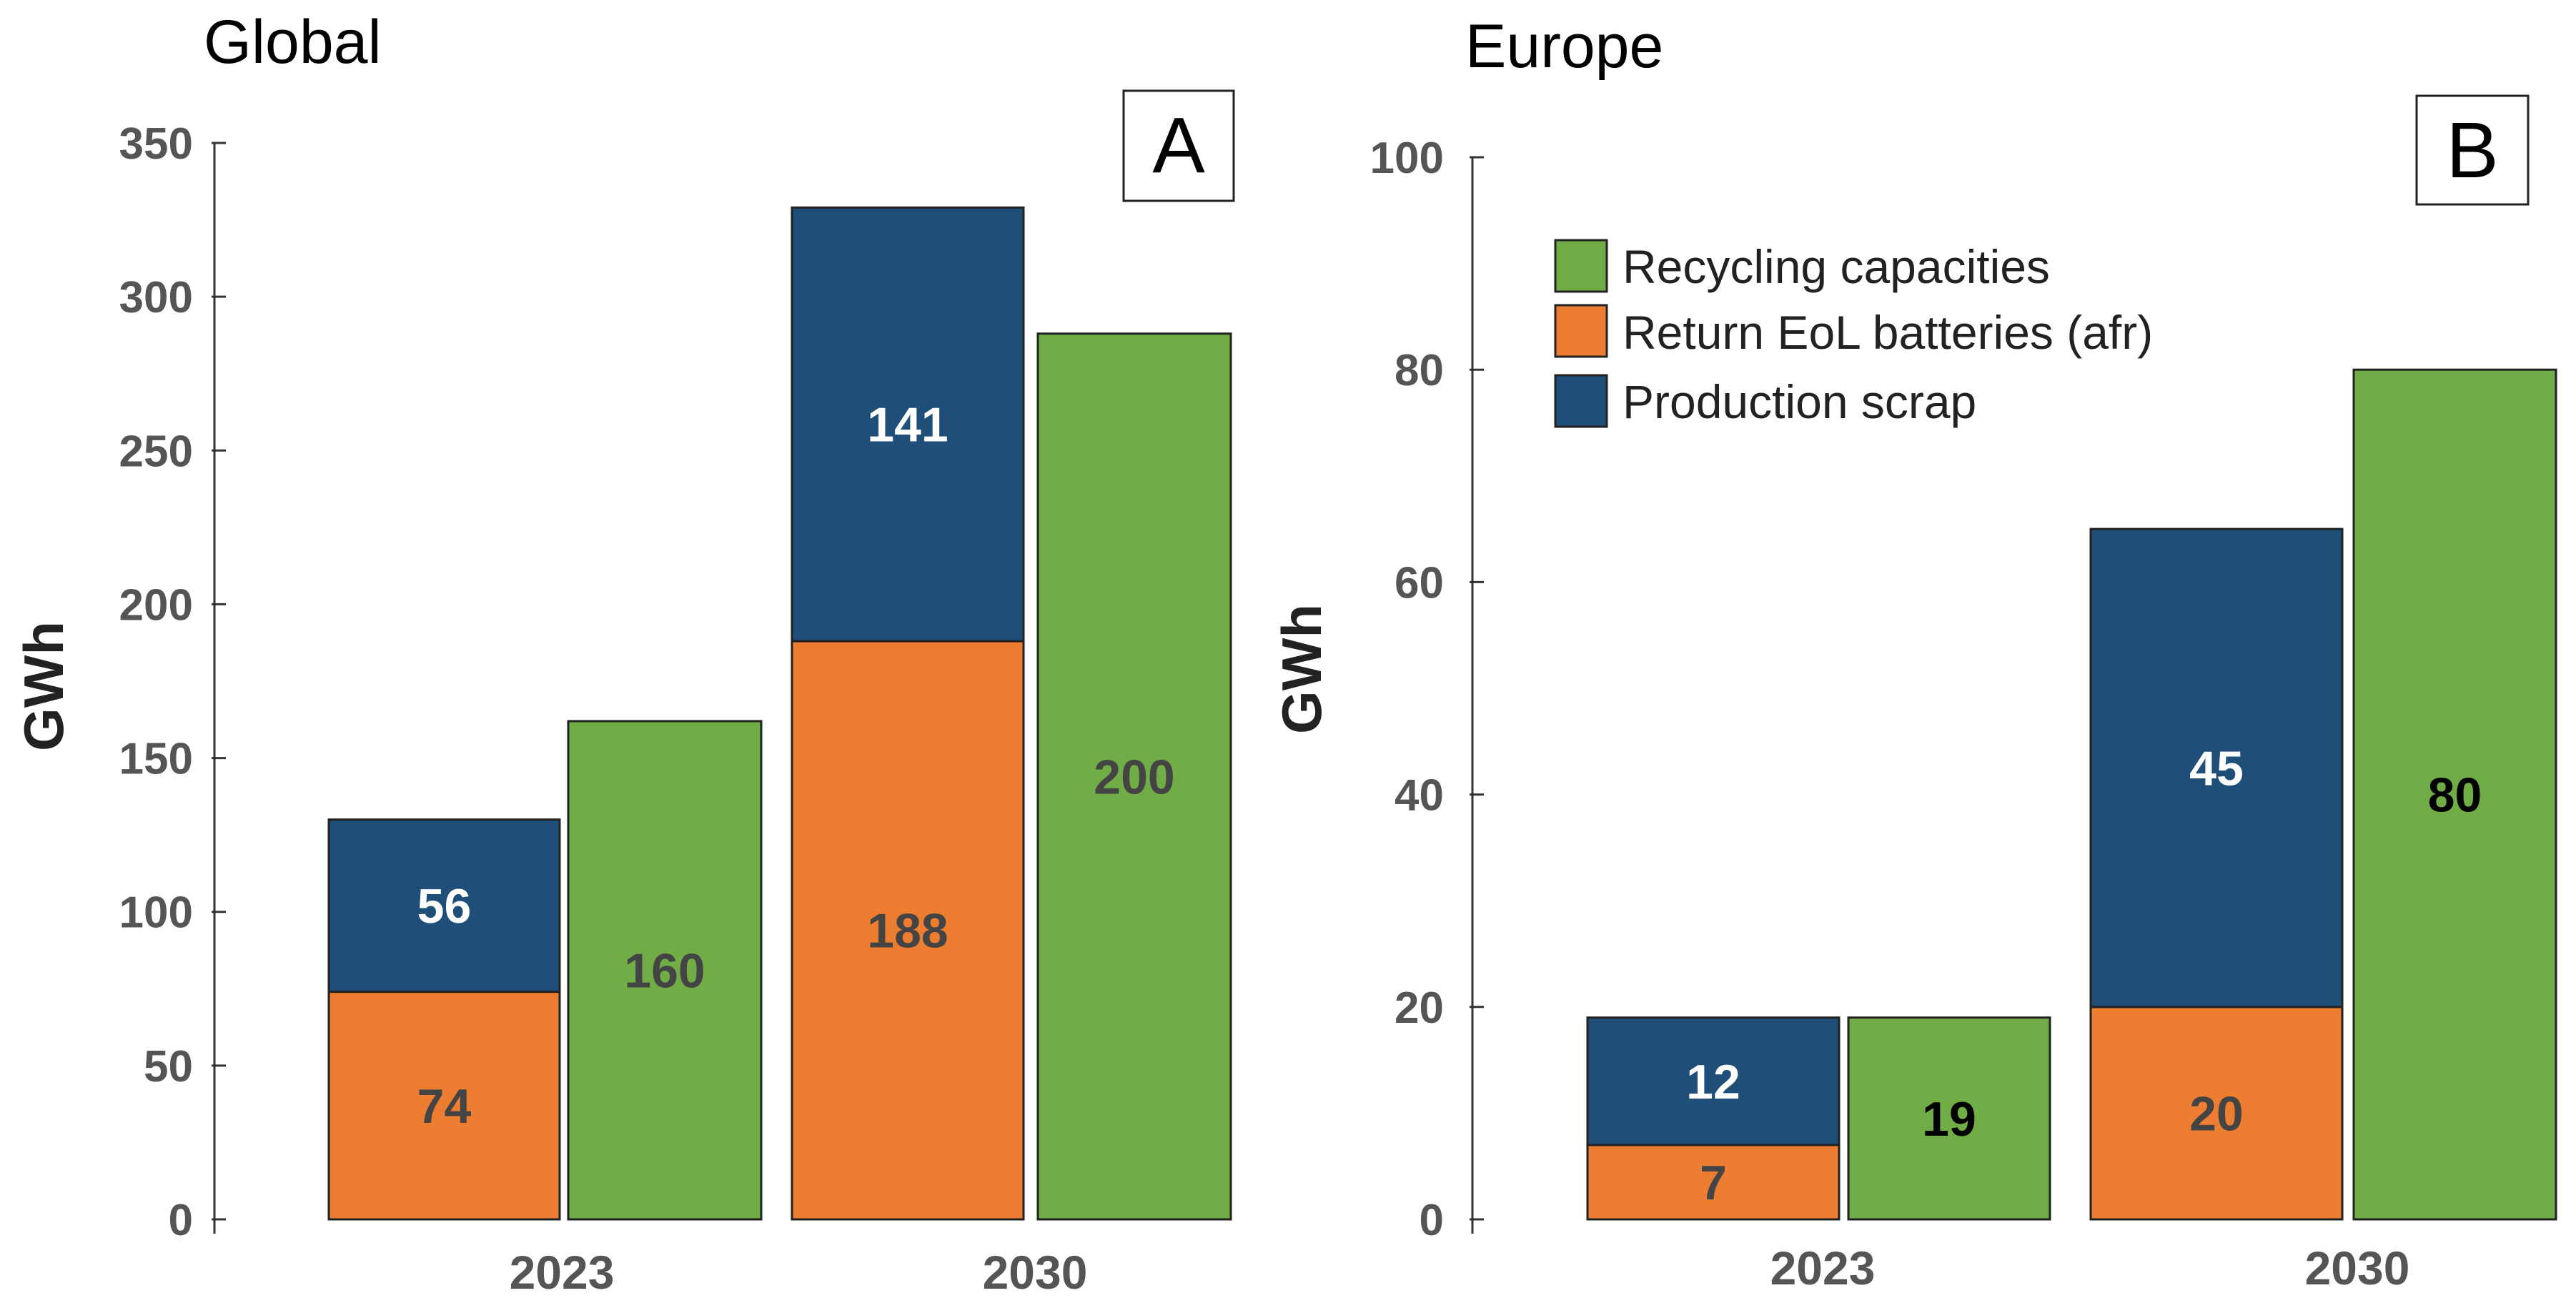  What do you see at coordinates (1036, 1272) in the screenshot?
I see `category-label-2030-global: 2030` at bounding box center [1036, 1272].